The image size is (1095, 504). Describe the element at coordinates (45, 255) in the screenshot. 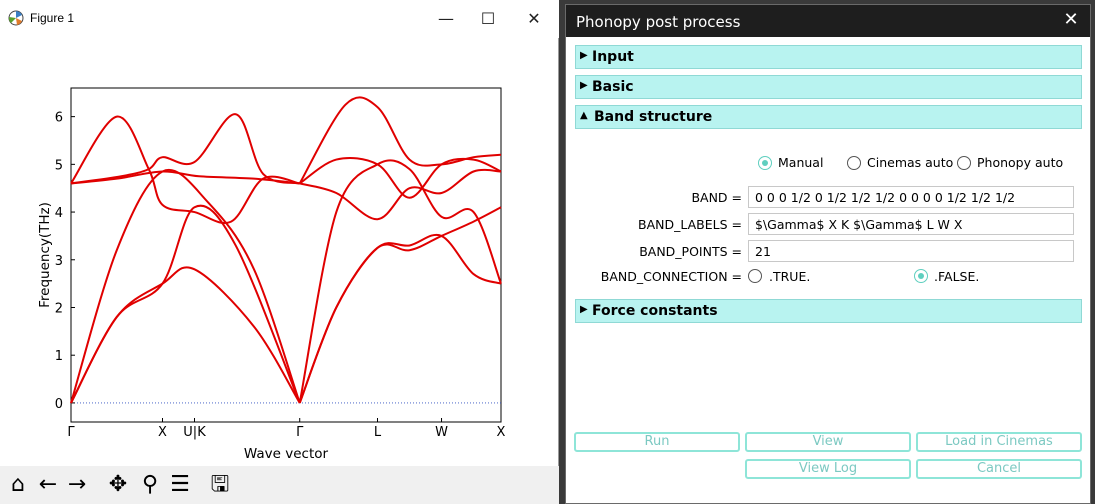

I see `y-axis-label: Frequency(THz)` at that location.